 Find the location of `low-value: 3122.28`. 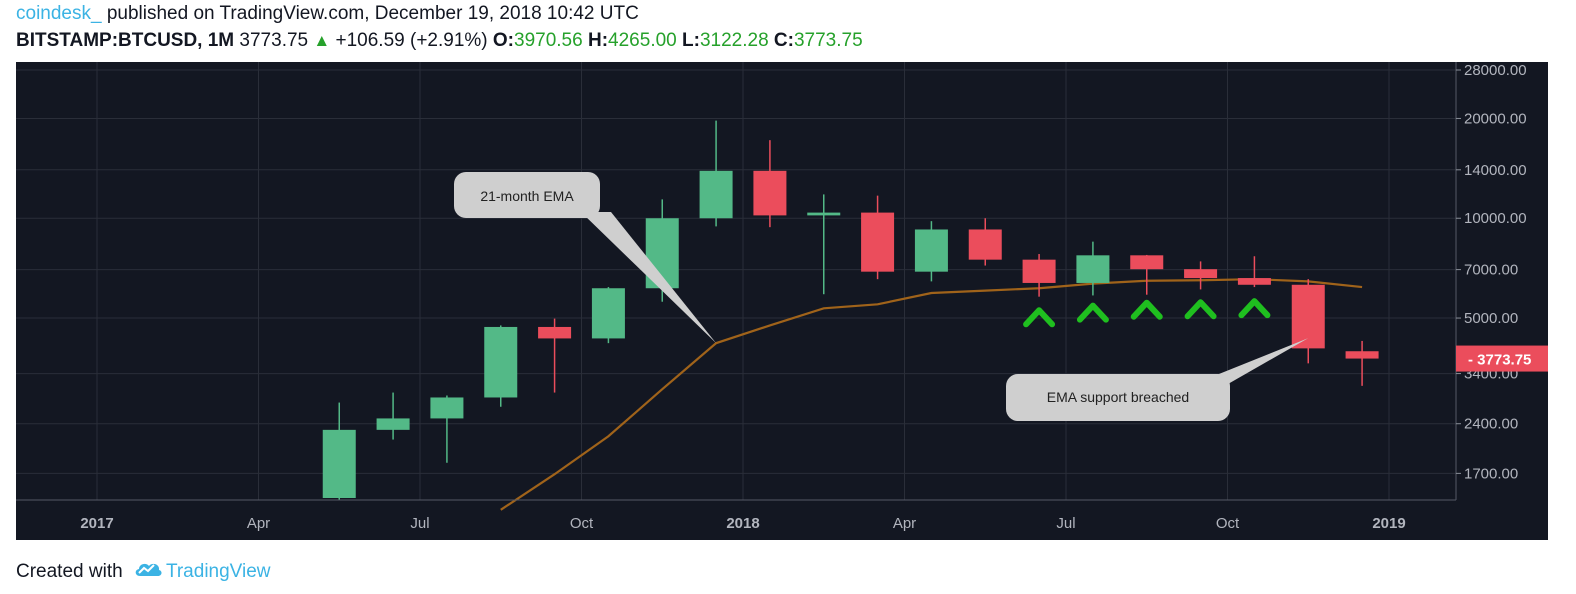

low-value: 3122.28 is located at coordinates (734, 40).